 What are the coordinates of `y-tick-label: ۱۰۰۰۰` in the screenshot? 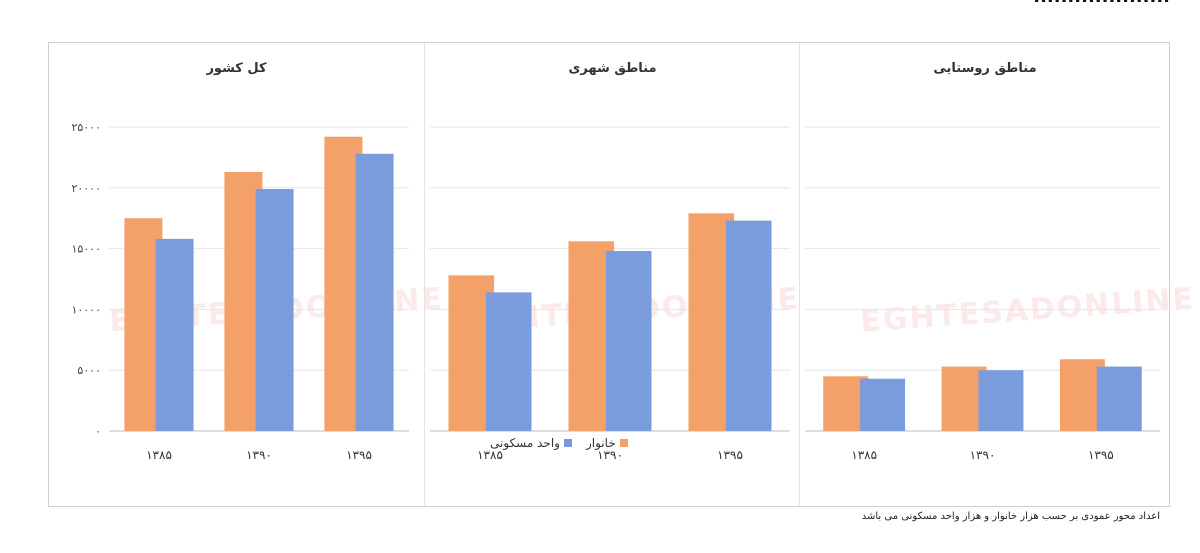 It's located at (86, 309).